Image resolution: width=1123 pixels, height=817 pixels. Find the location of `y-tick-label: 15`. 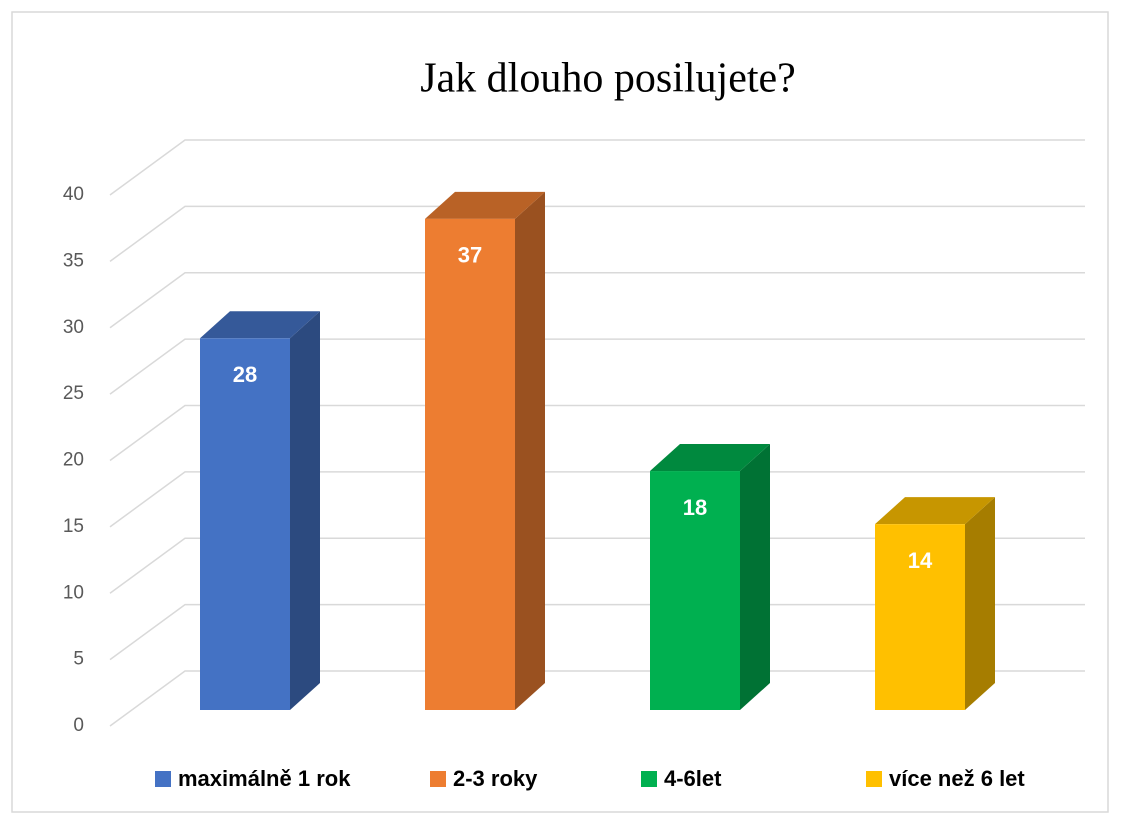

y-tick-label: 15 is located at coordinates (73, 526).